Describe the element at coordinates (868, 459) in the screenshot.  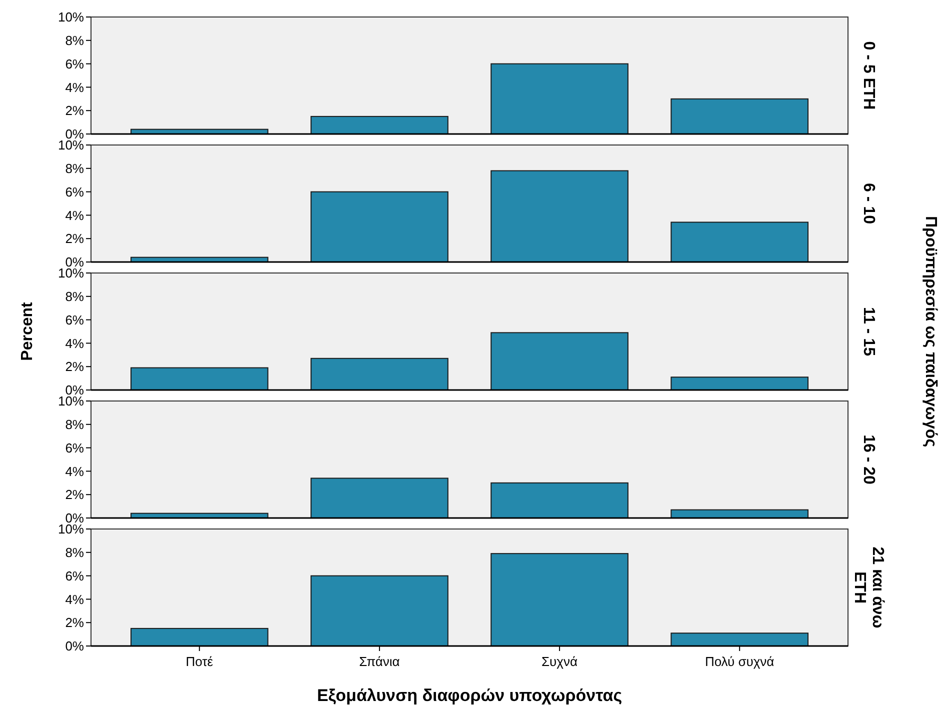
I see `y2-axis-title: 16 - 20` at that location.